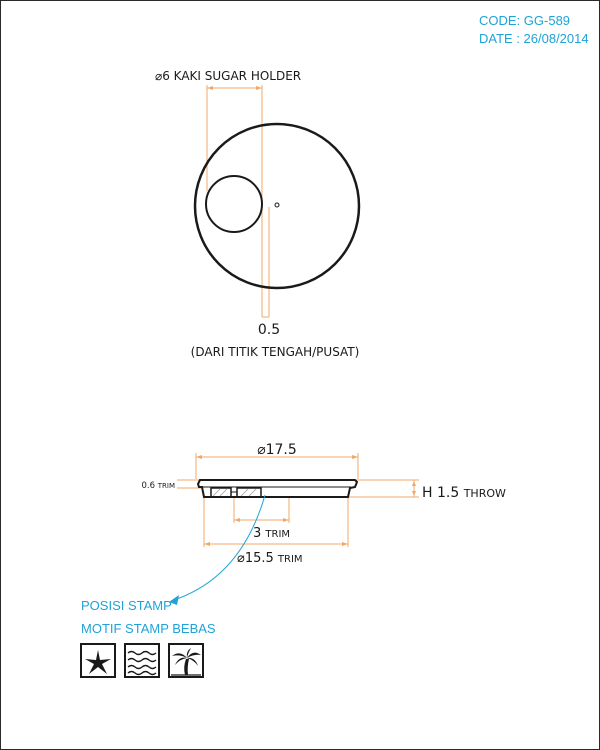 The height and width of the screenshot is (750, 600). Describe the element at coordinates (126, 605) in the screenshot. I see `stamp-position-label: POSISI STAMP` at that location.